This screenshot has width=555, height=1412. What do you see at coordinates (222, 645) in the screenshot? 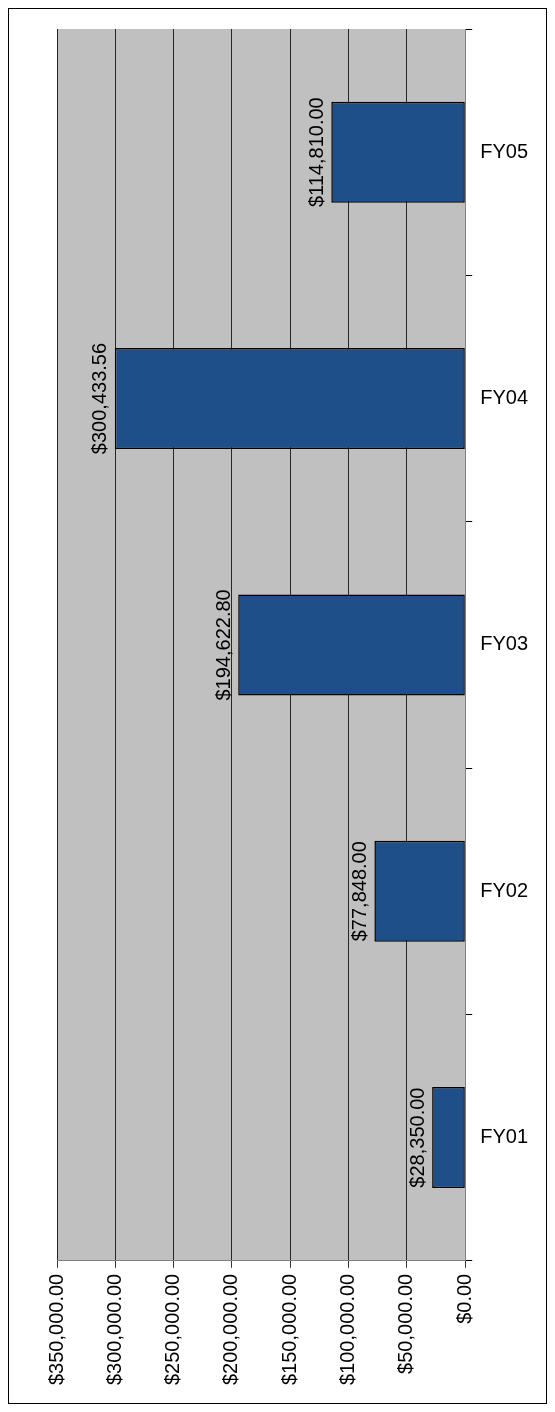
I see `data-label: $194,622.80` at bounding box center [222, 645].